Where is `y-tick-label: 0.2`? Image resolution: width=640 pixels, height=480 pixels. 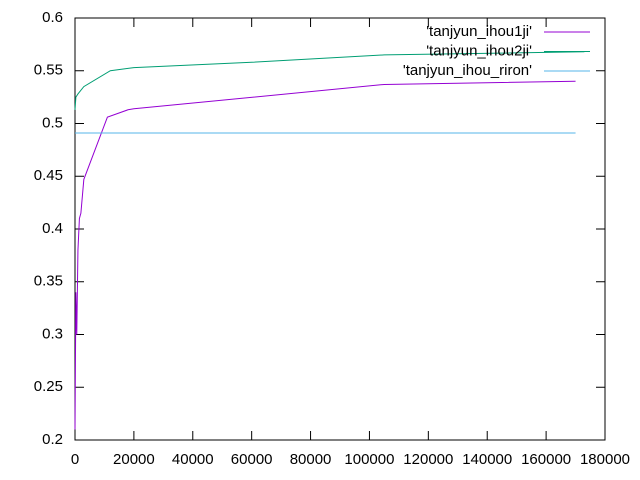
y-tick-label: 0.2 is located at coordinates (52, 439).